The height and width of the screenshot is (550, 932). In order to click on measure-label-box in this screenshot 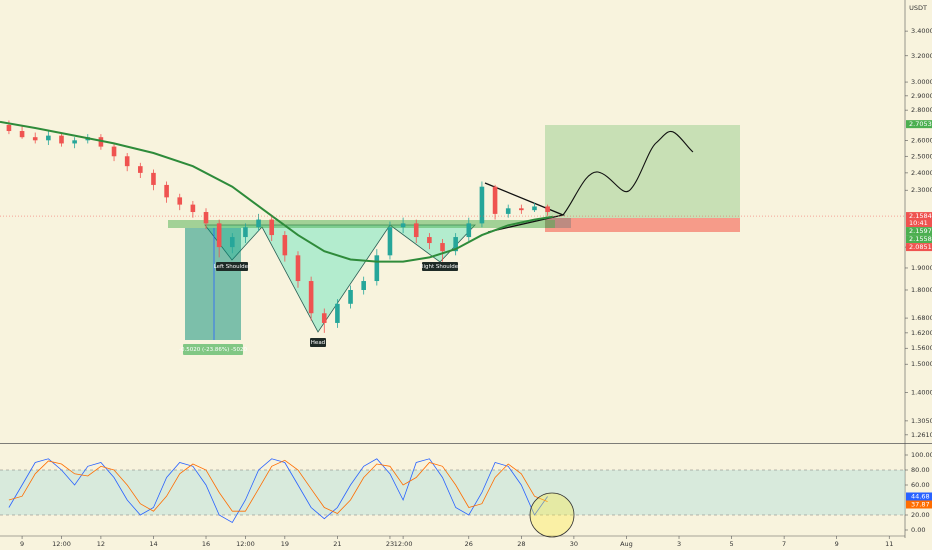, I will do `click(213, 349)`.